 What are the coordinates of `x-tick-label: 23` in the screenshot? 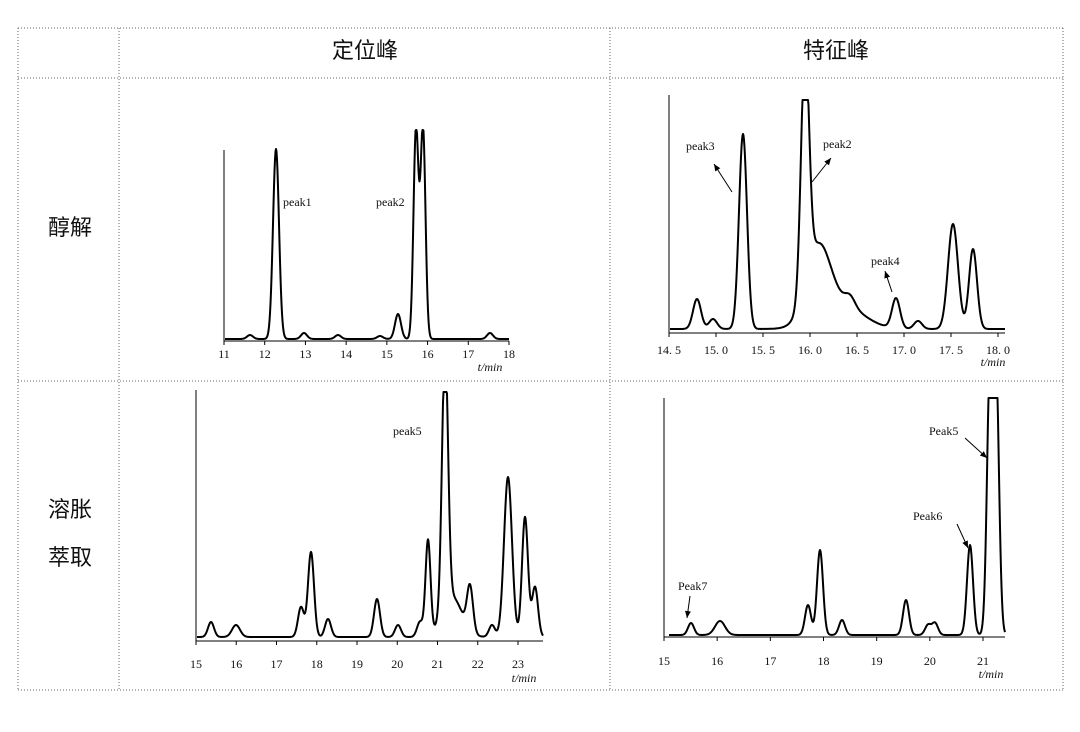 It's located at (518, 664).